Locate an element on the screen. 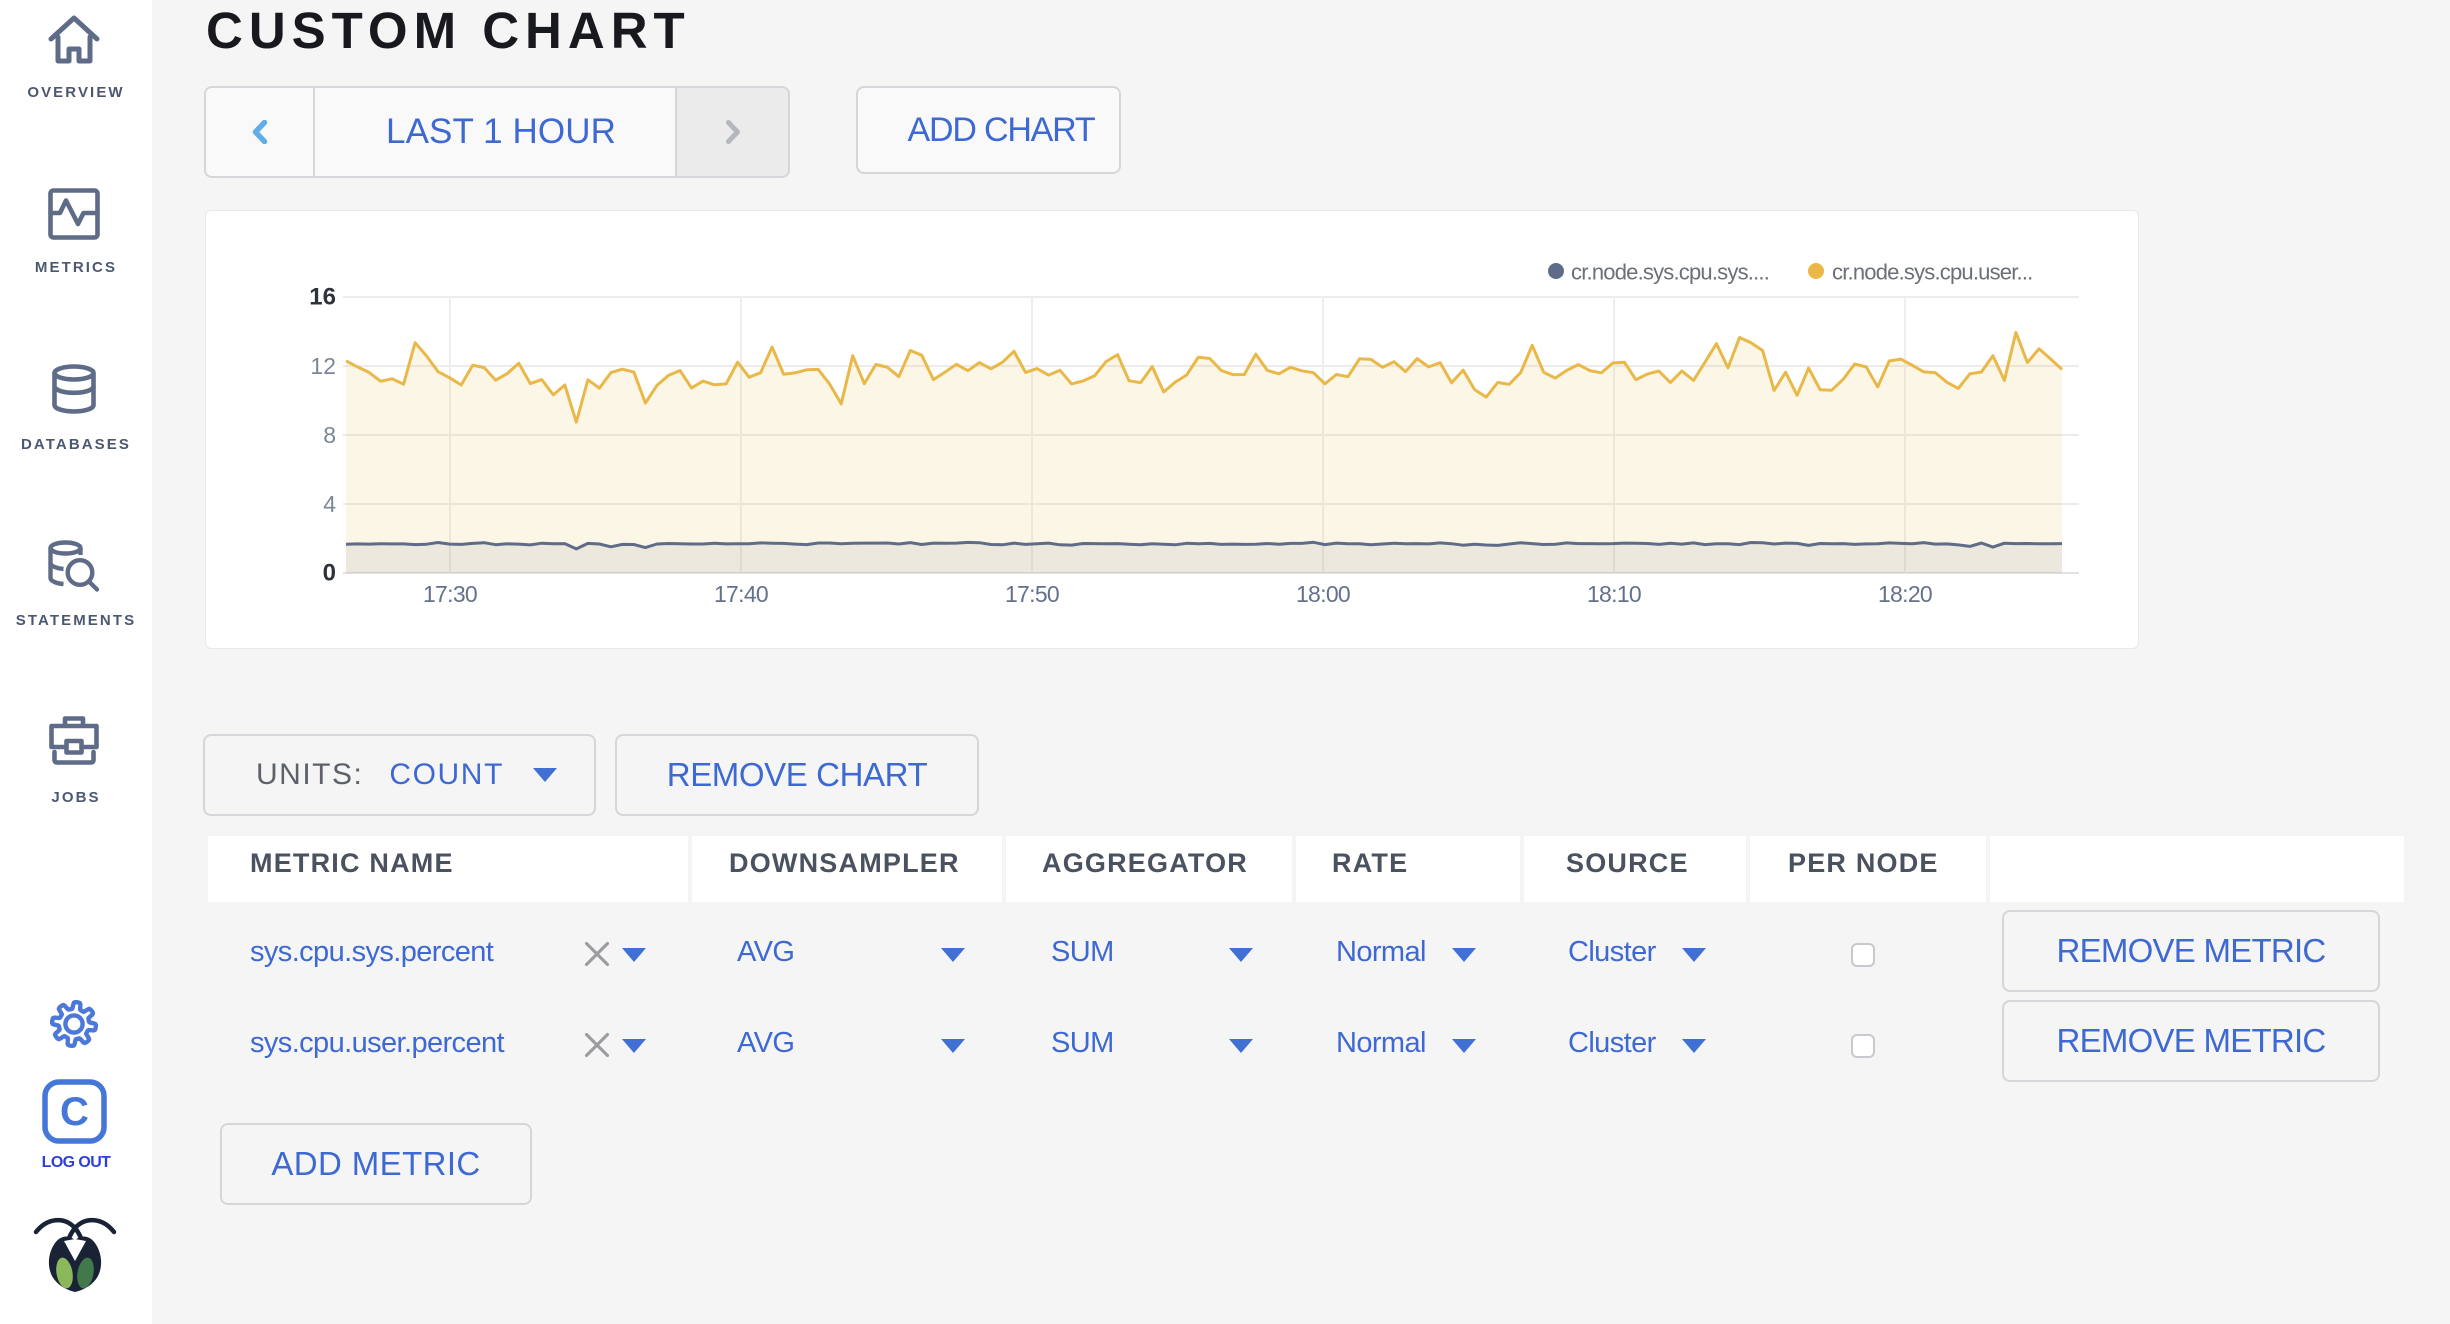 Image resolution: width=2450 pixels, height=1324 pixels. svg-text: 0 is located at coordinates (329, 573).